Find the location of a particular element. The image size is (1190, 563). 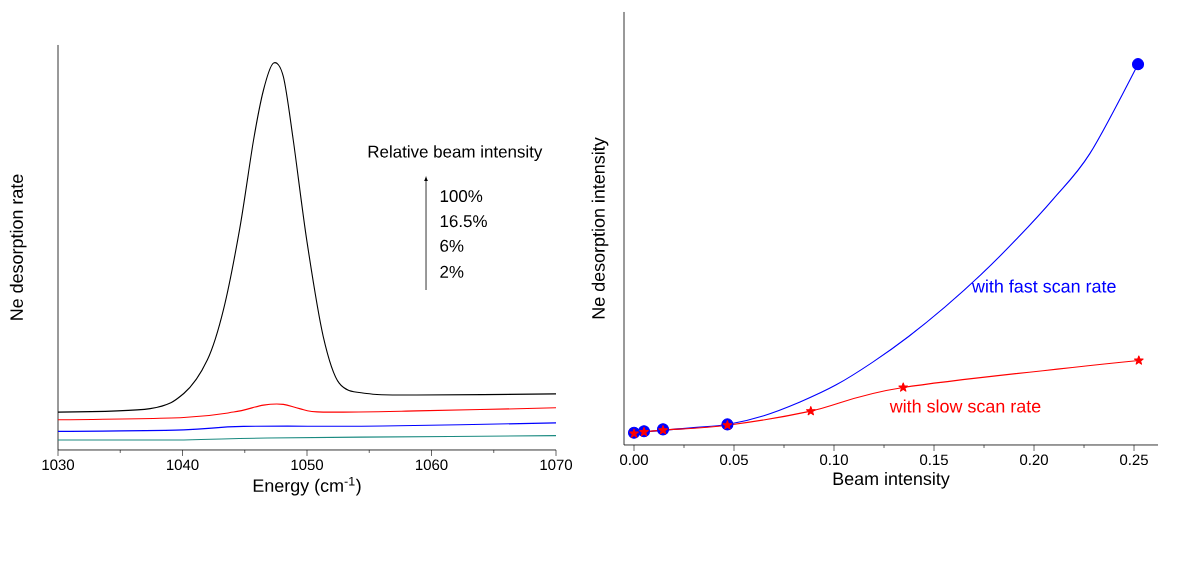

x-tick-label: 0.10 is located at coordinates (834, 460).